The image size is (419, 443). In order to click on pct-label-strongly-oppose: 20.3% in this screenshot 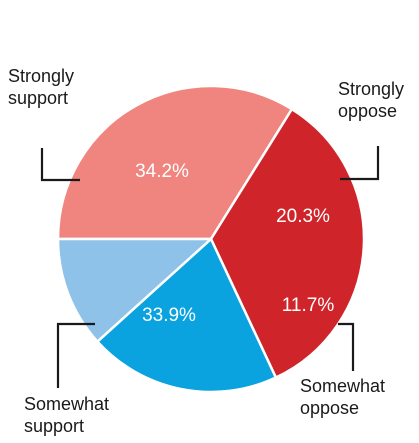, I will do `click(303, 216)`.